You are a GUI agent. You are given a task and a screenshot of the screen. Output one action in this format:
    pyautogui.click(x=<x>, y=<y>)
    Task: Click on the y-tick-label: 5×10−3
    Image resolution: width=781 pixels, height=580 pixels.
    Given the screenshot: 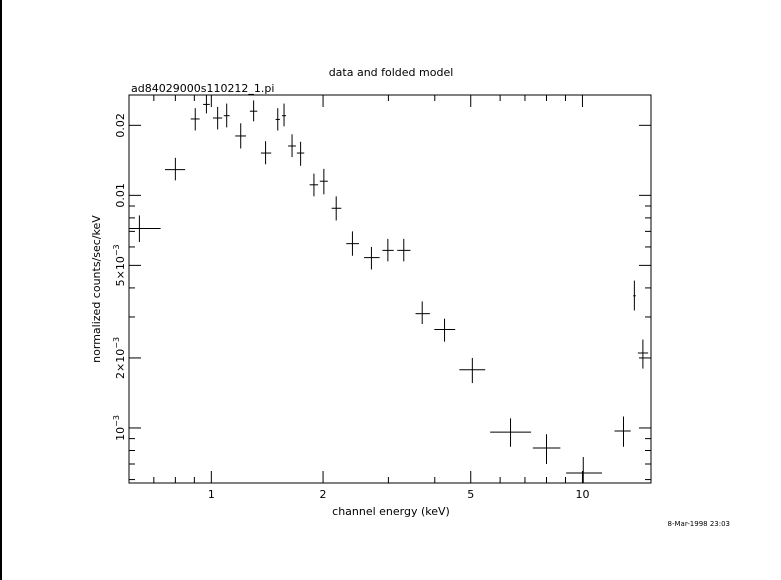 What is the action you would take?
    pyautogui.click(x=119, y=265)
    